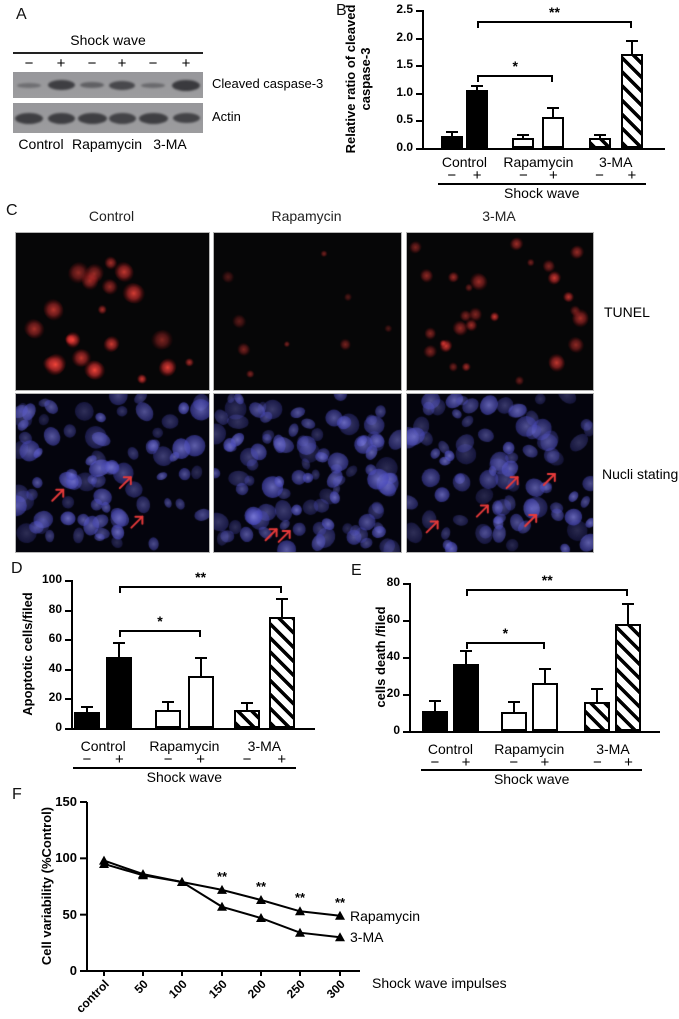 The image size is (679, 1019). What do you see at coordinates (119, 692) in the screenshot?
I see `bar-control-plus` at bounding box center [119, 692].